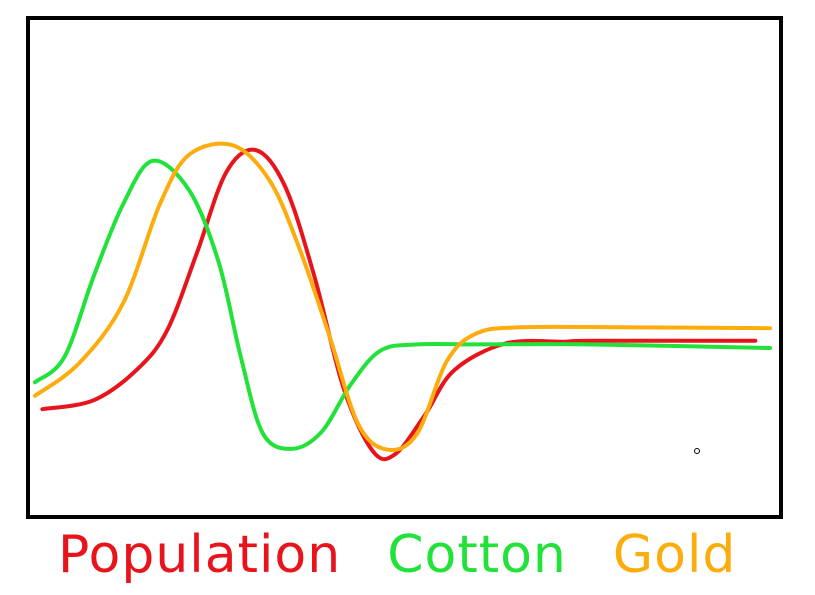 Image resolution: width=815 pixels, height=595 pixels. What do you see at coordinates (477, 555) in the screenshot?
I see `legend-entry-cotton: Cotton` at bounding box center [477, 555].